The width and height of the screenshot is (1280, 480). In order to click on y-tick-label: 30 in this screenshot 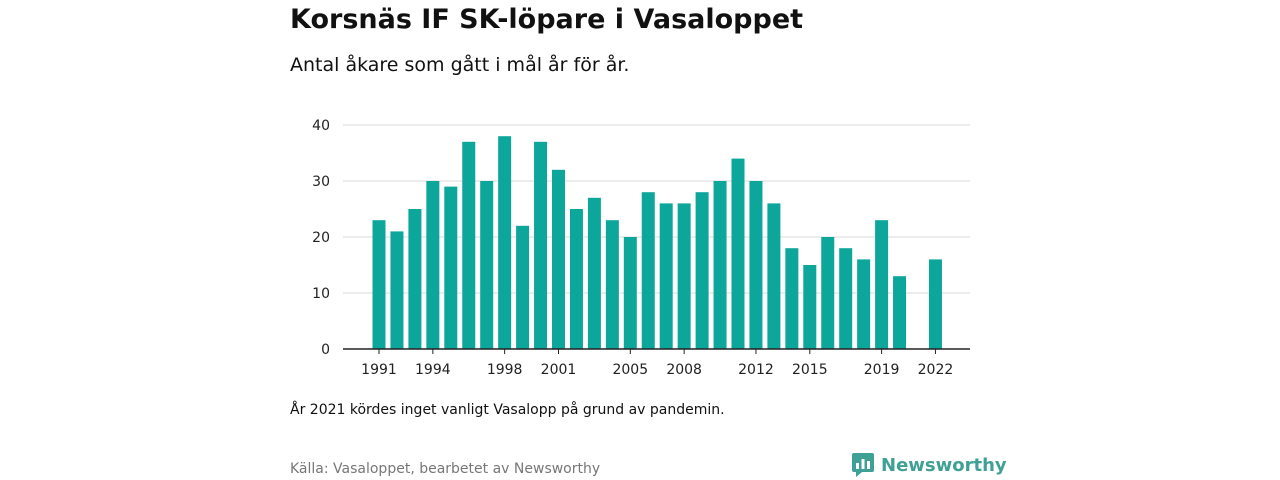, I will do `click(321, 182)`.